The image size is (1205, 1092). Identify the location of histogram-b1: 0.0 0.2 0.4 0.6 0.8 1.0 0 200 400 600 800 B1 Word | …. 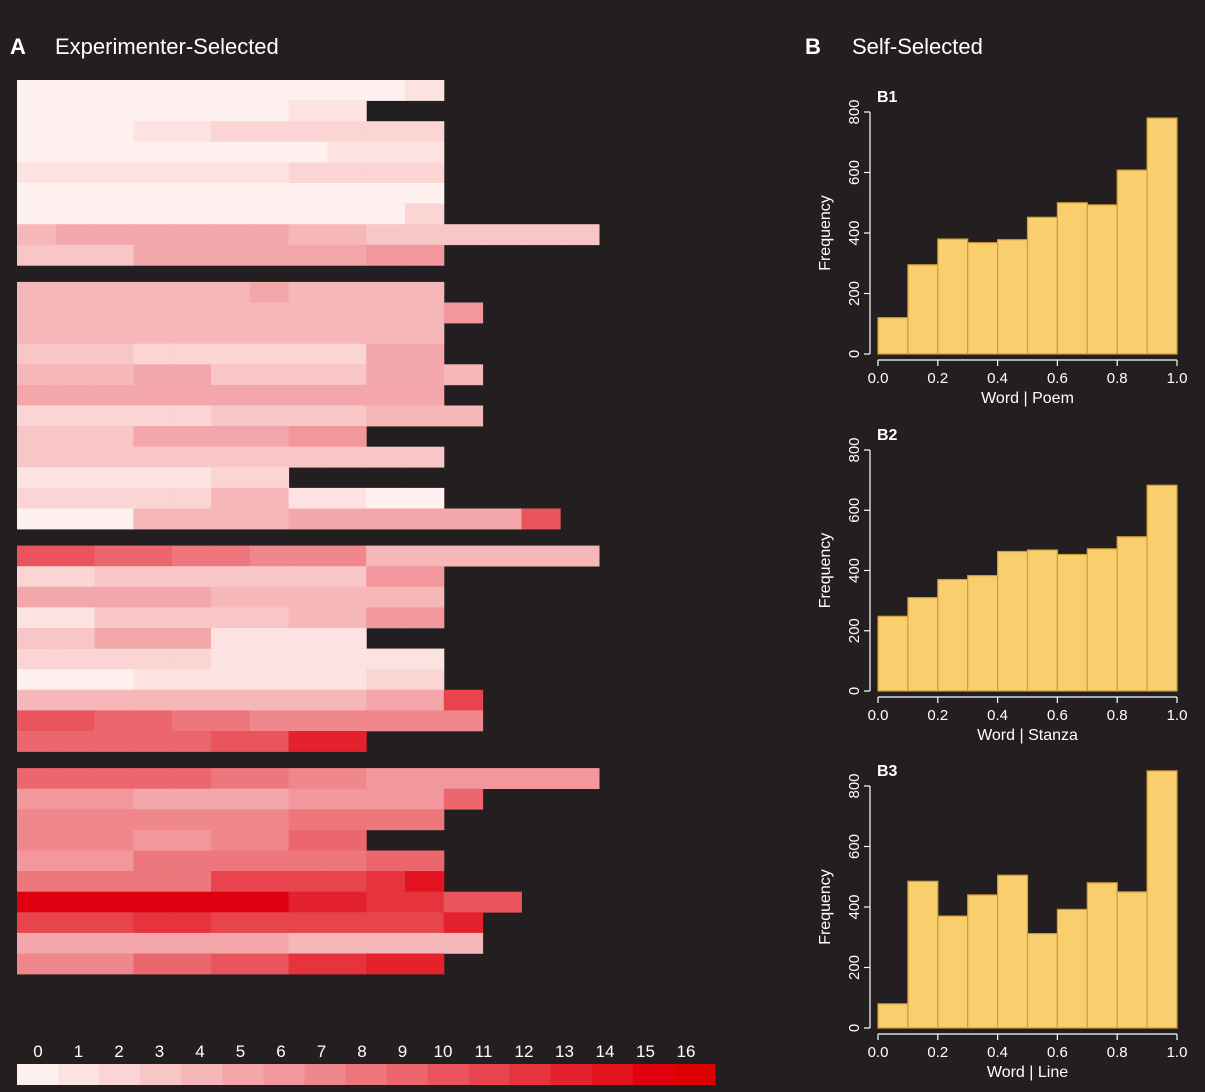
(1002, 248).